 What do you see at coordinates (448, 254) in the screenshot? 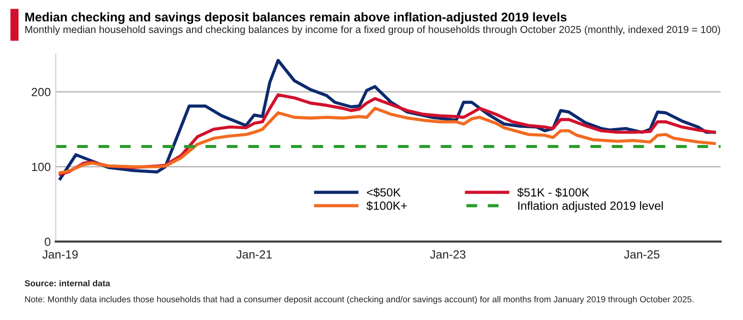
I see `x-tick-label: Jan-23` at bounding box center [448, 254].